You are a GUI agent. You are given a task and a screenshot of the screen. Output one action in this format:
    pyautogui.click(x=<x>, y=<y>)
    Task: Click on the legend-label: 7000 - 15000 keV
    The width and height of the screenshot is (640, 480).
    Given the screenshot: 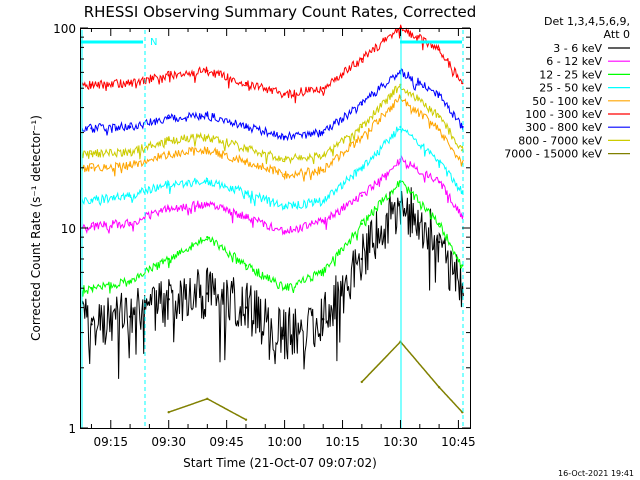 What is the action you would take?
    pyautogui.click(x=553, y=154)
    